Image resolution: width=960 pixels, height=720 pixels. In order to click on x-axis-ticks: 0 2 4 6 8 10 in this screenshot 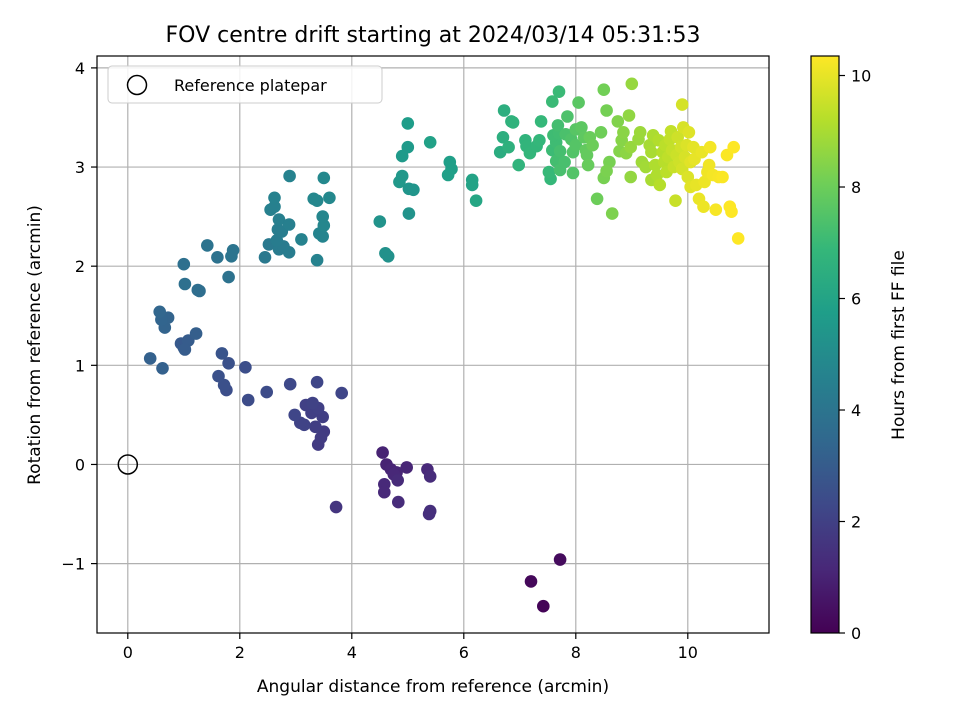, I will do `click(410, 647)`.